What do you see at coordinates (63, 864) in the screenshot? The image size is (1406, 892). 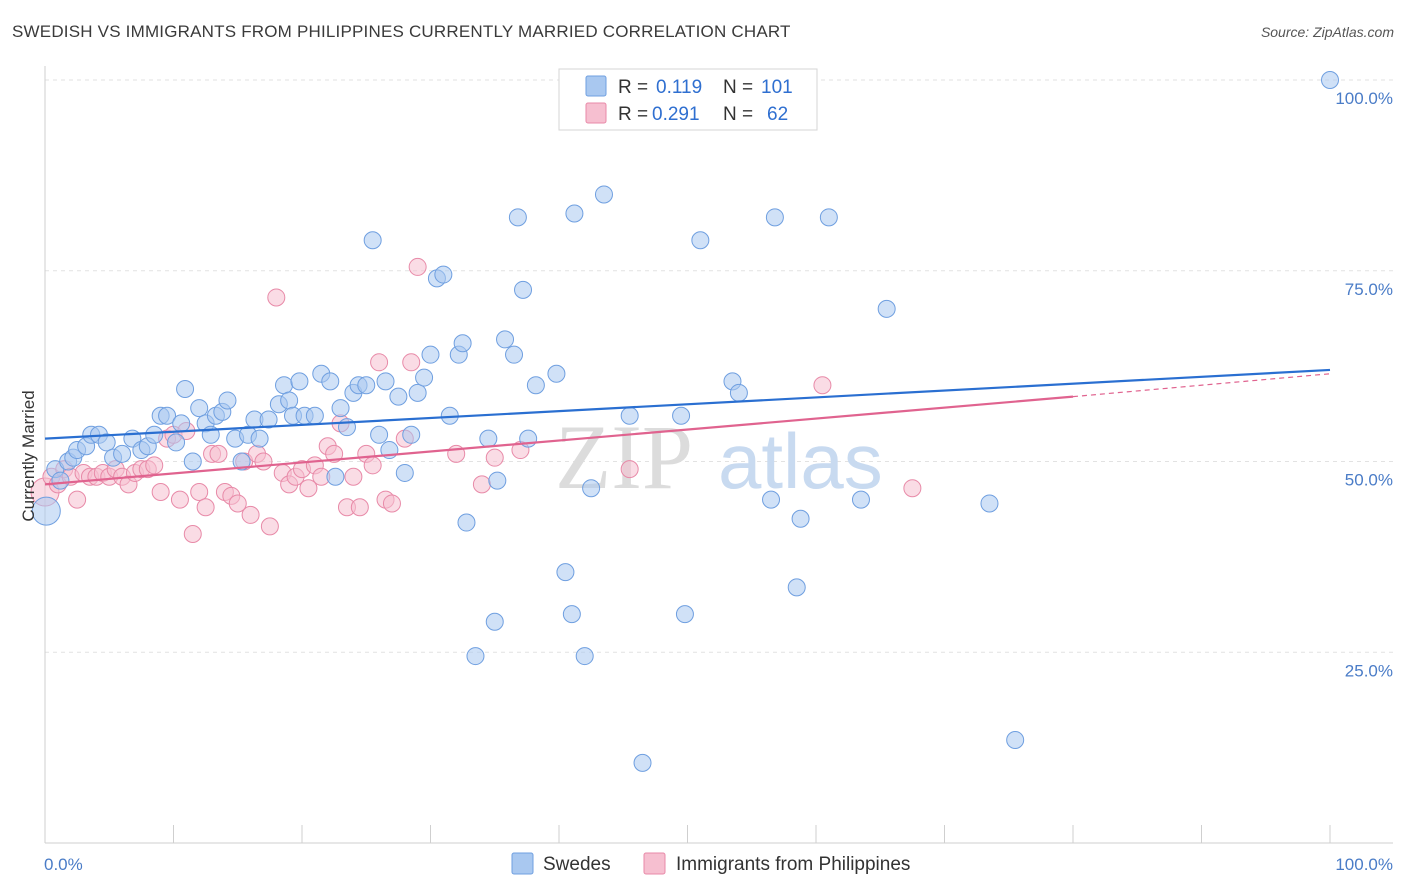 I see `x-tick-label: 0.0%` at bounding box center [63, 864].